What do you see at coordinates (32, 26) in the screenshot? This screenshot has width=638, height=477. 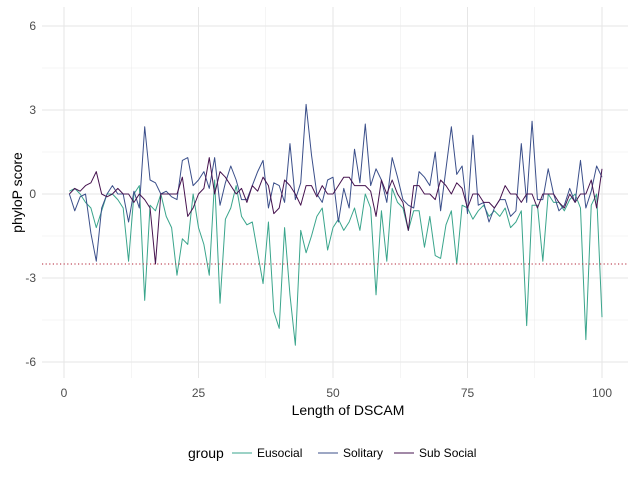 I see `y-tick-label: 6` at bounding box center [32, 26].